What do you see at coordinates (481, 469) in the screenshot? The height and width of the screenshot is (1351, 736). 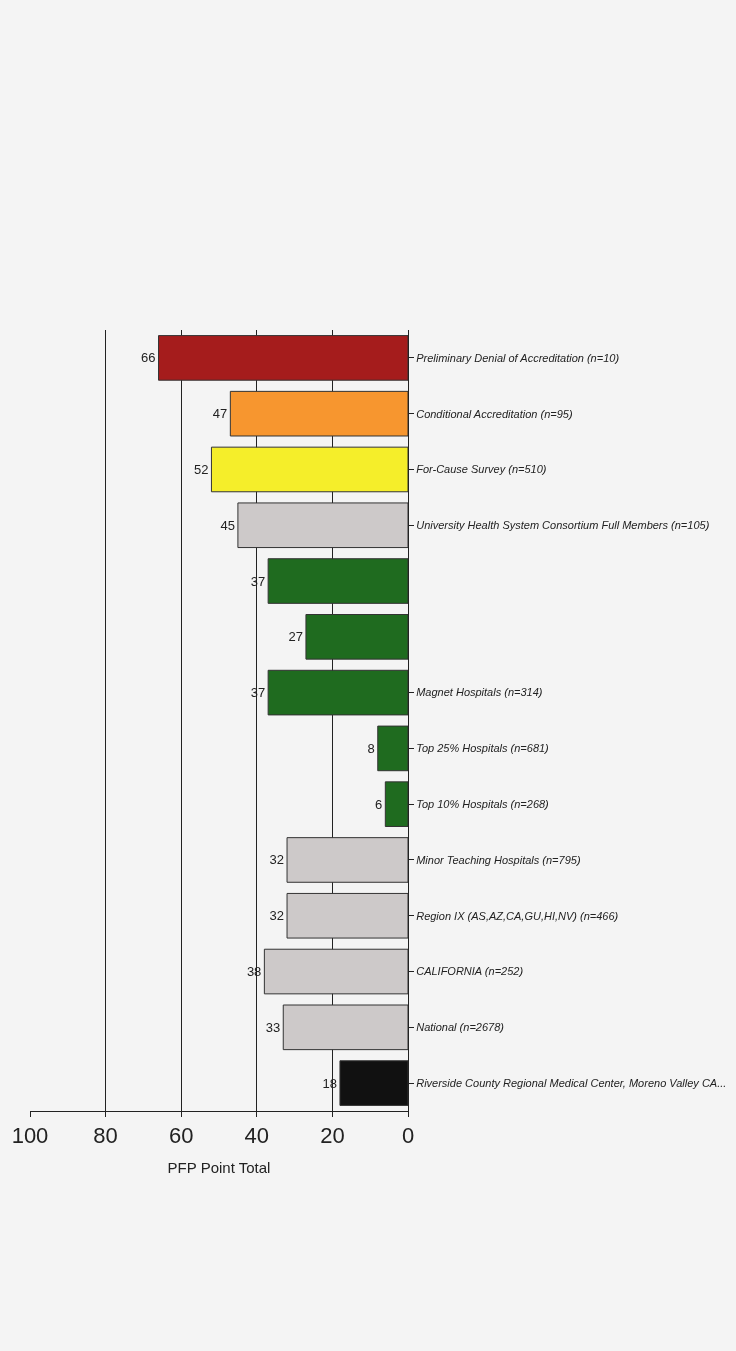 I see `y-tick-label: For-Cause Survey (n=510)` at bounding box center [481, 469].